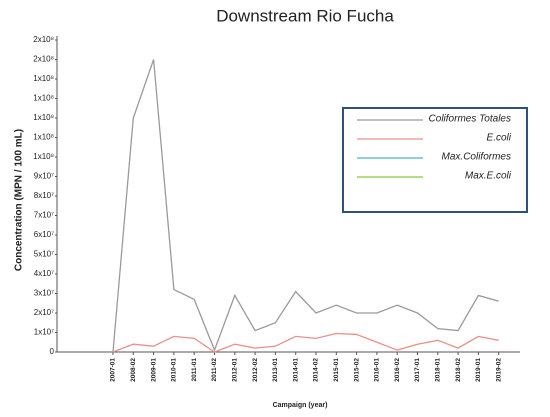 Image resolution: width=550 pixels, height=417 pixels. What do you see at coordinates (435, 160) in the screenshot?
I see `legend-box` at bounding box center [435, 160].